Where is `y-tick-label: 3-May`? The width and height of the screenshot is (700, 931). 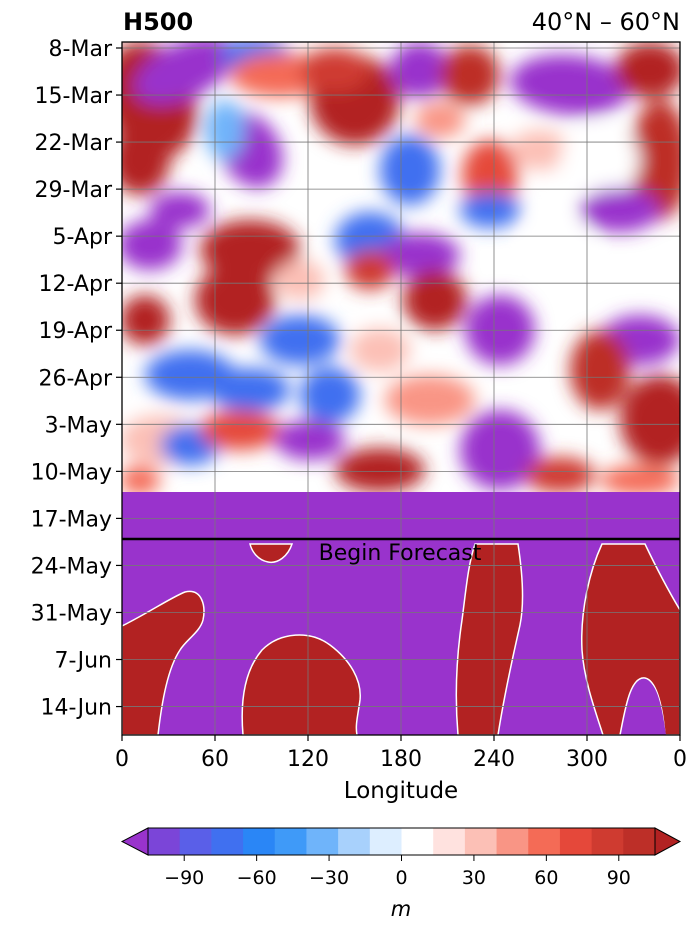
y-tick-label: 3-May is located at coordinates (78, 425).